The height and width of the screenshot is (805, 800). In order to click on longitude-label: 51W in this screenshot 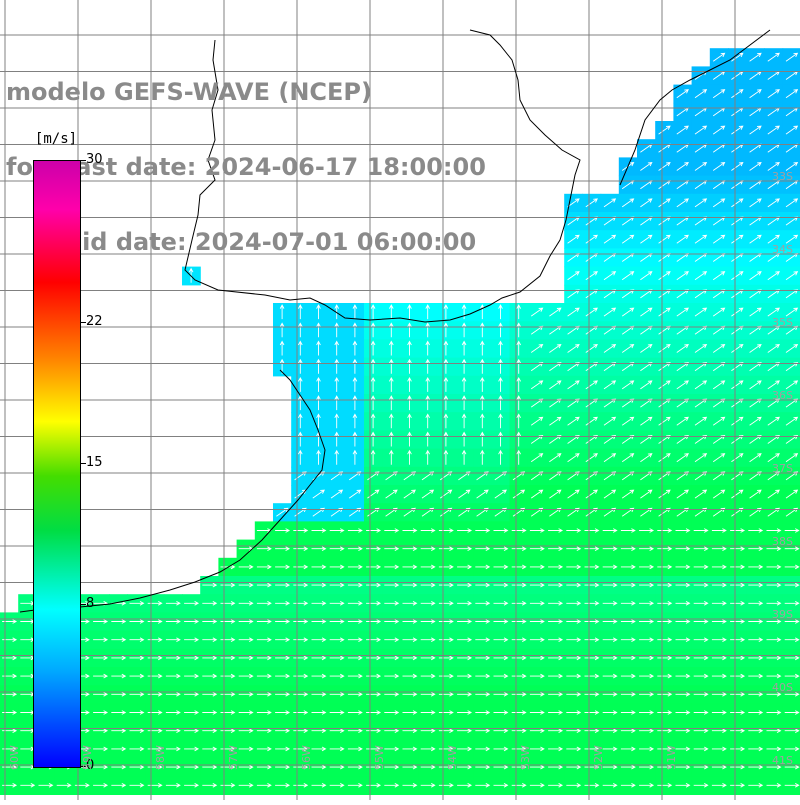, I will do `click(671, 757)`.